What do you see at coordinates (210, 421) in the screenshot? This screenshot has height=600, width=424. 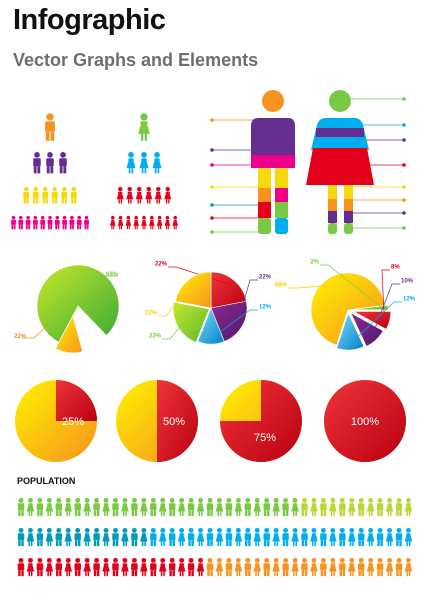 I see `percentage-circles: 25% 50% 75% 100%` at bounding box center [210, 421].